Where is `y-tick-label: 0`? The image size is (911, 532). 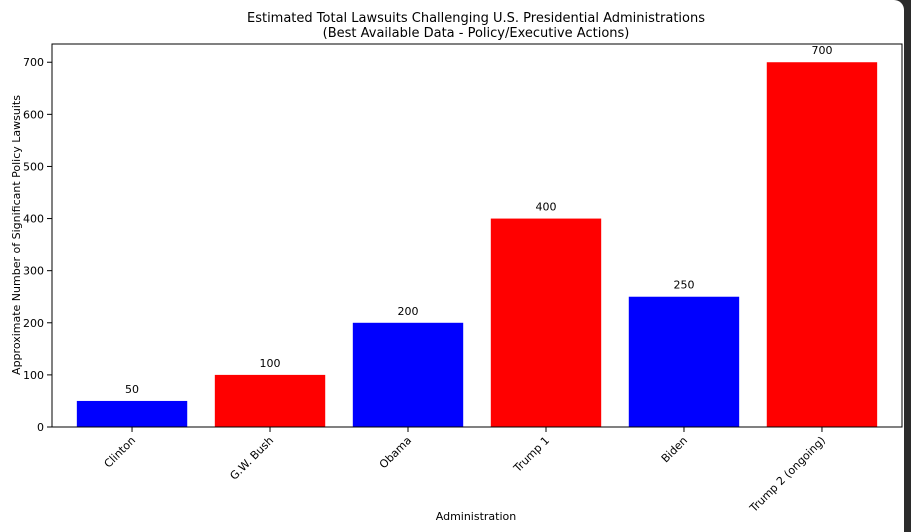 y-tick-label: 0 is located at coordinates (40, 427).